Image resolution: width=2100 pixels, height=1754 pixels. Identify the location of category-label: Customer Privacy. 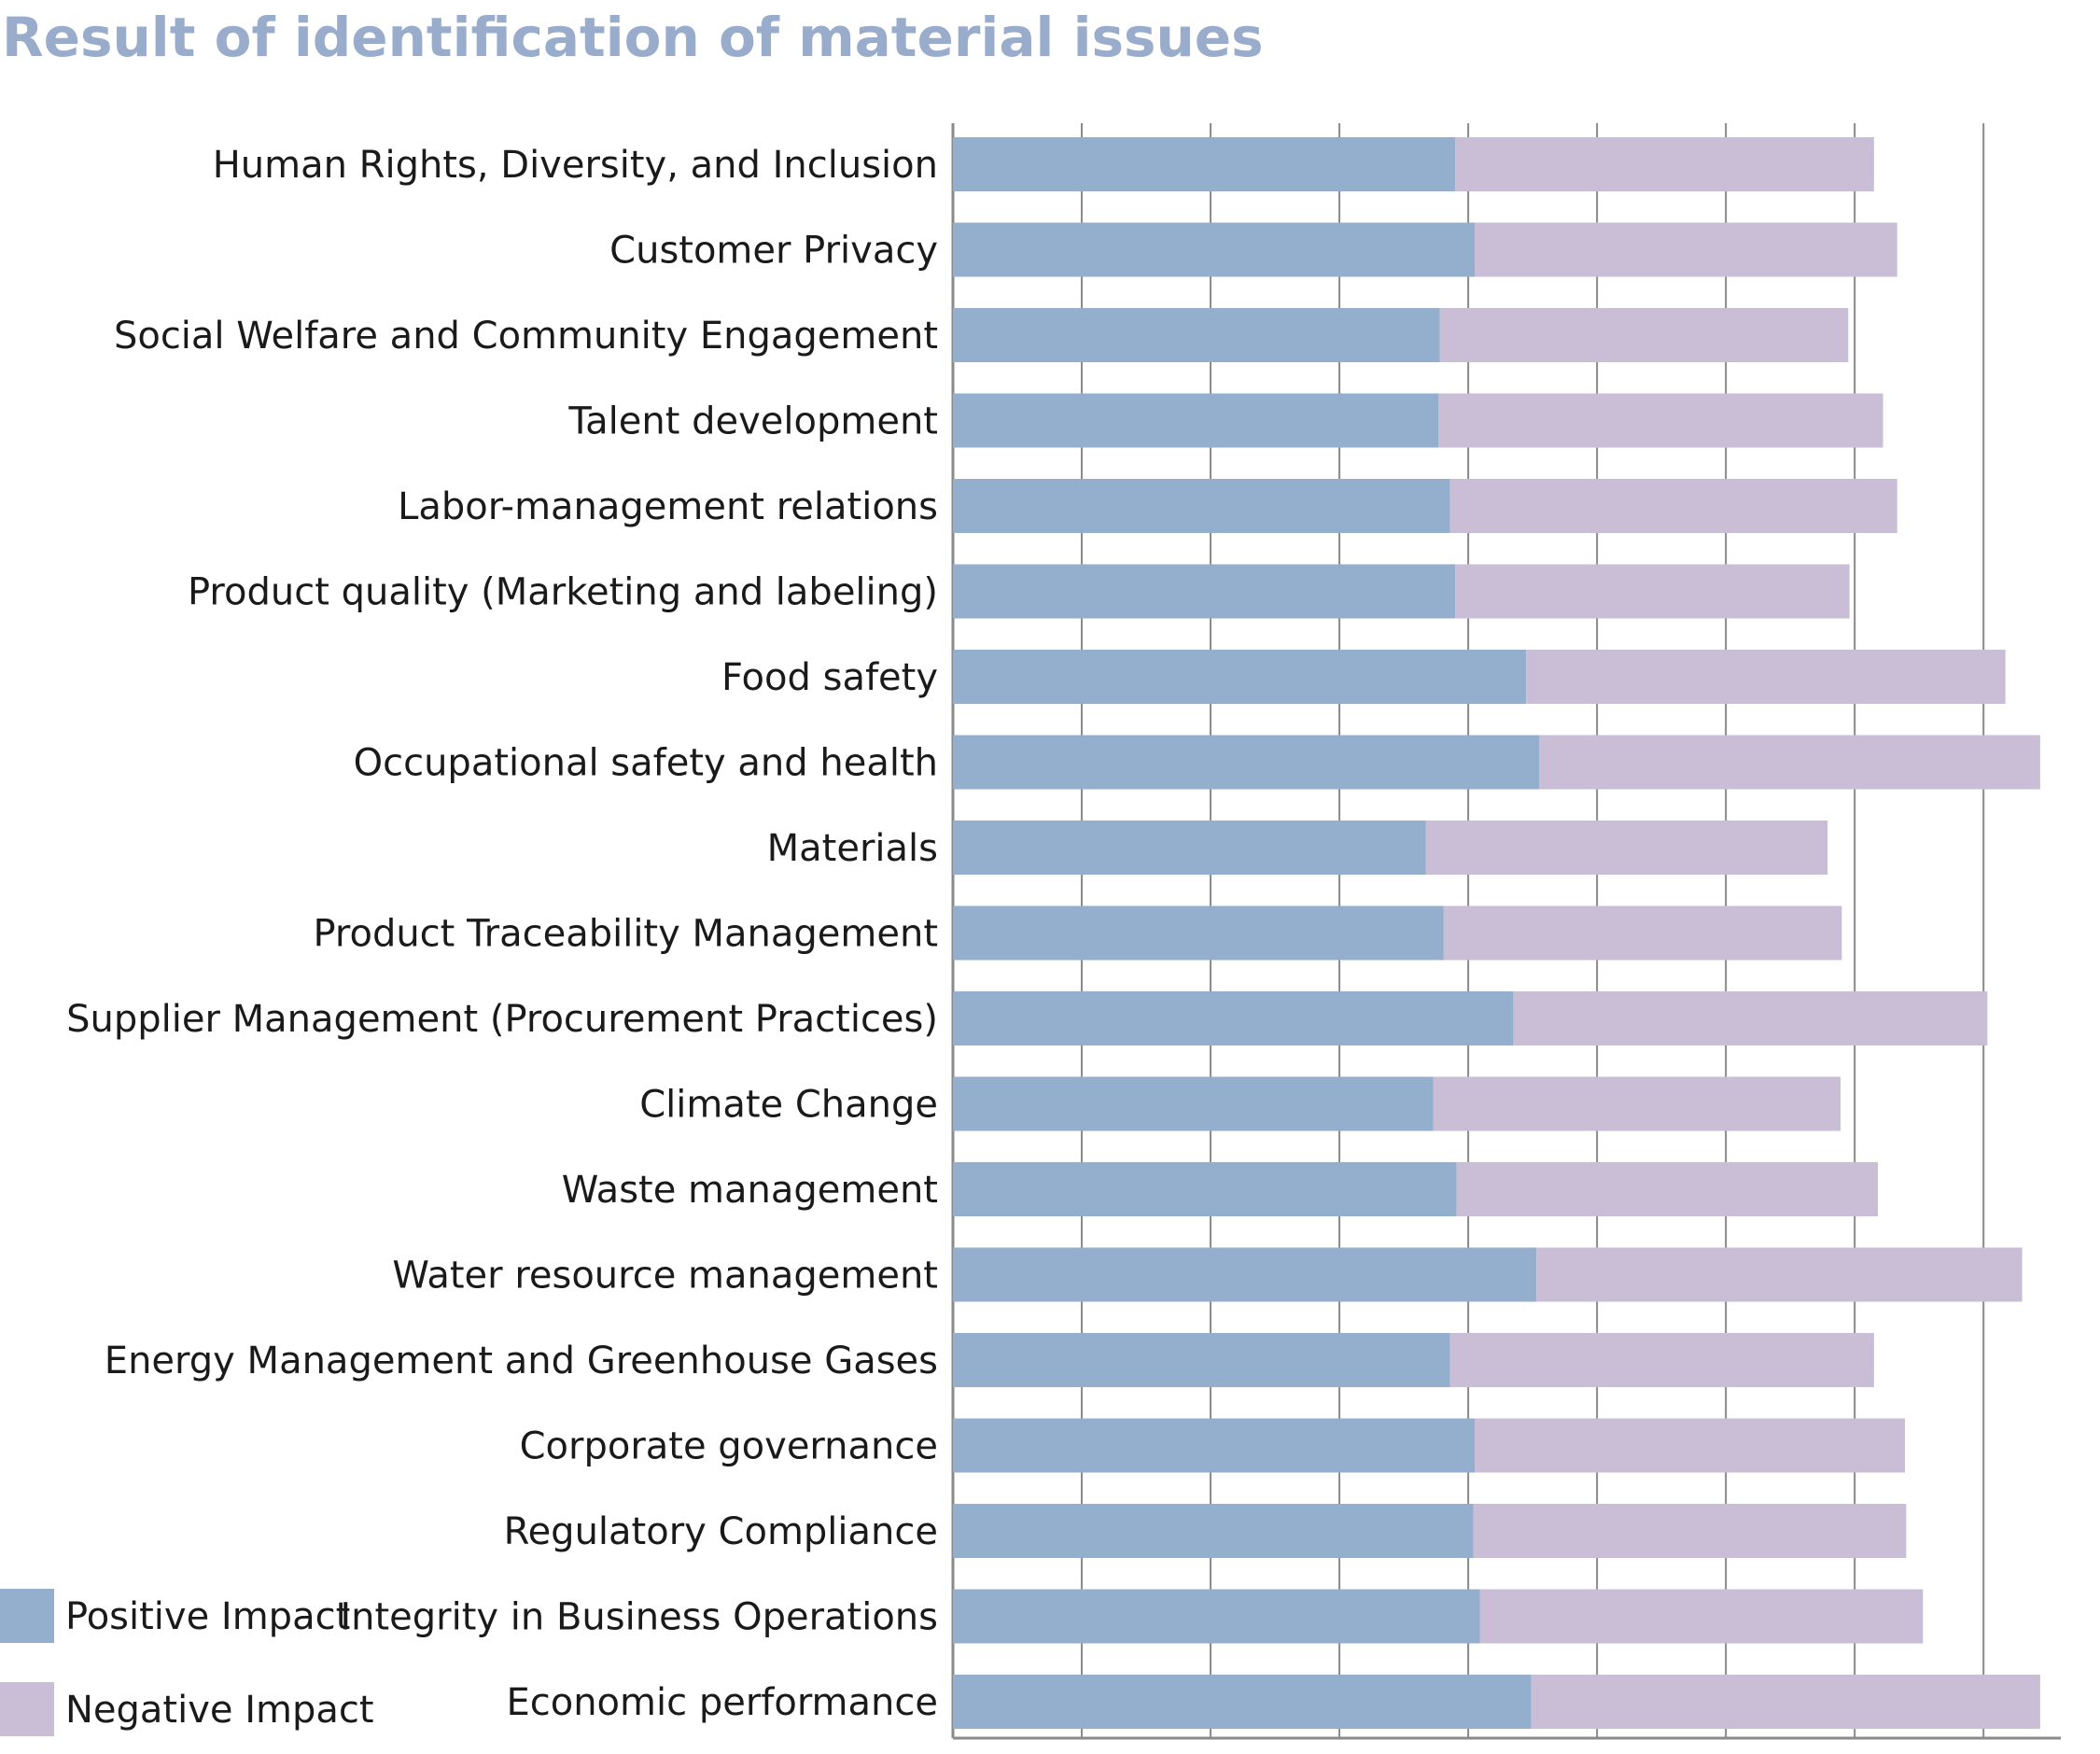
(773, 252).